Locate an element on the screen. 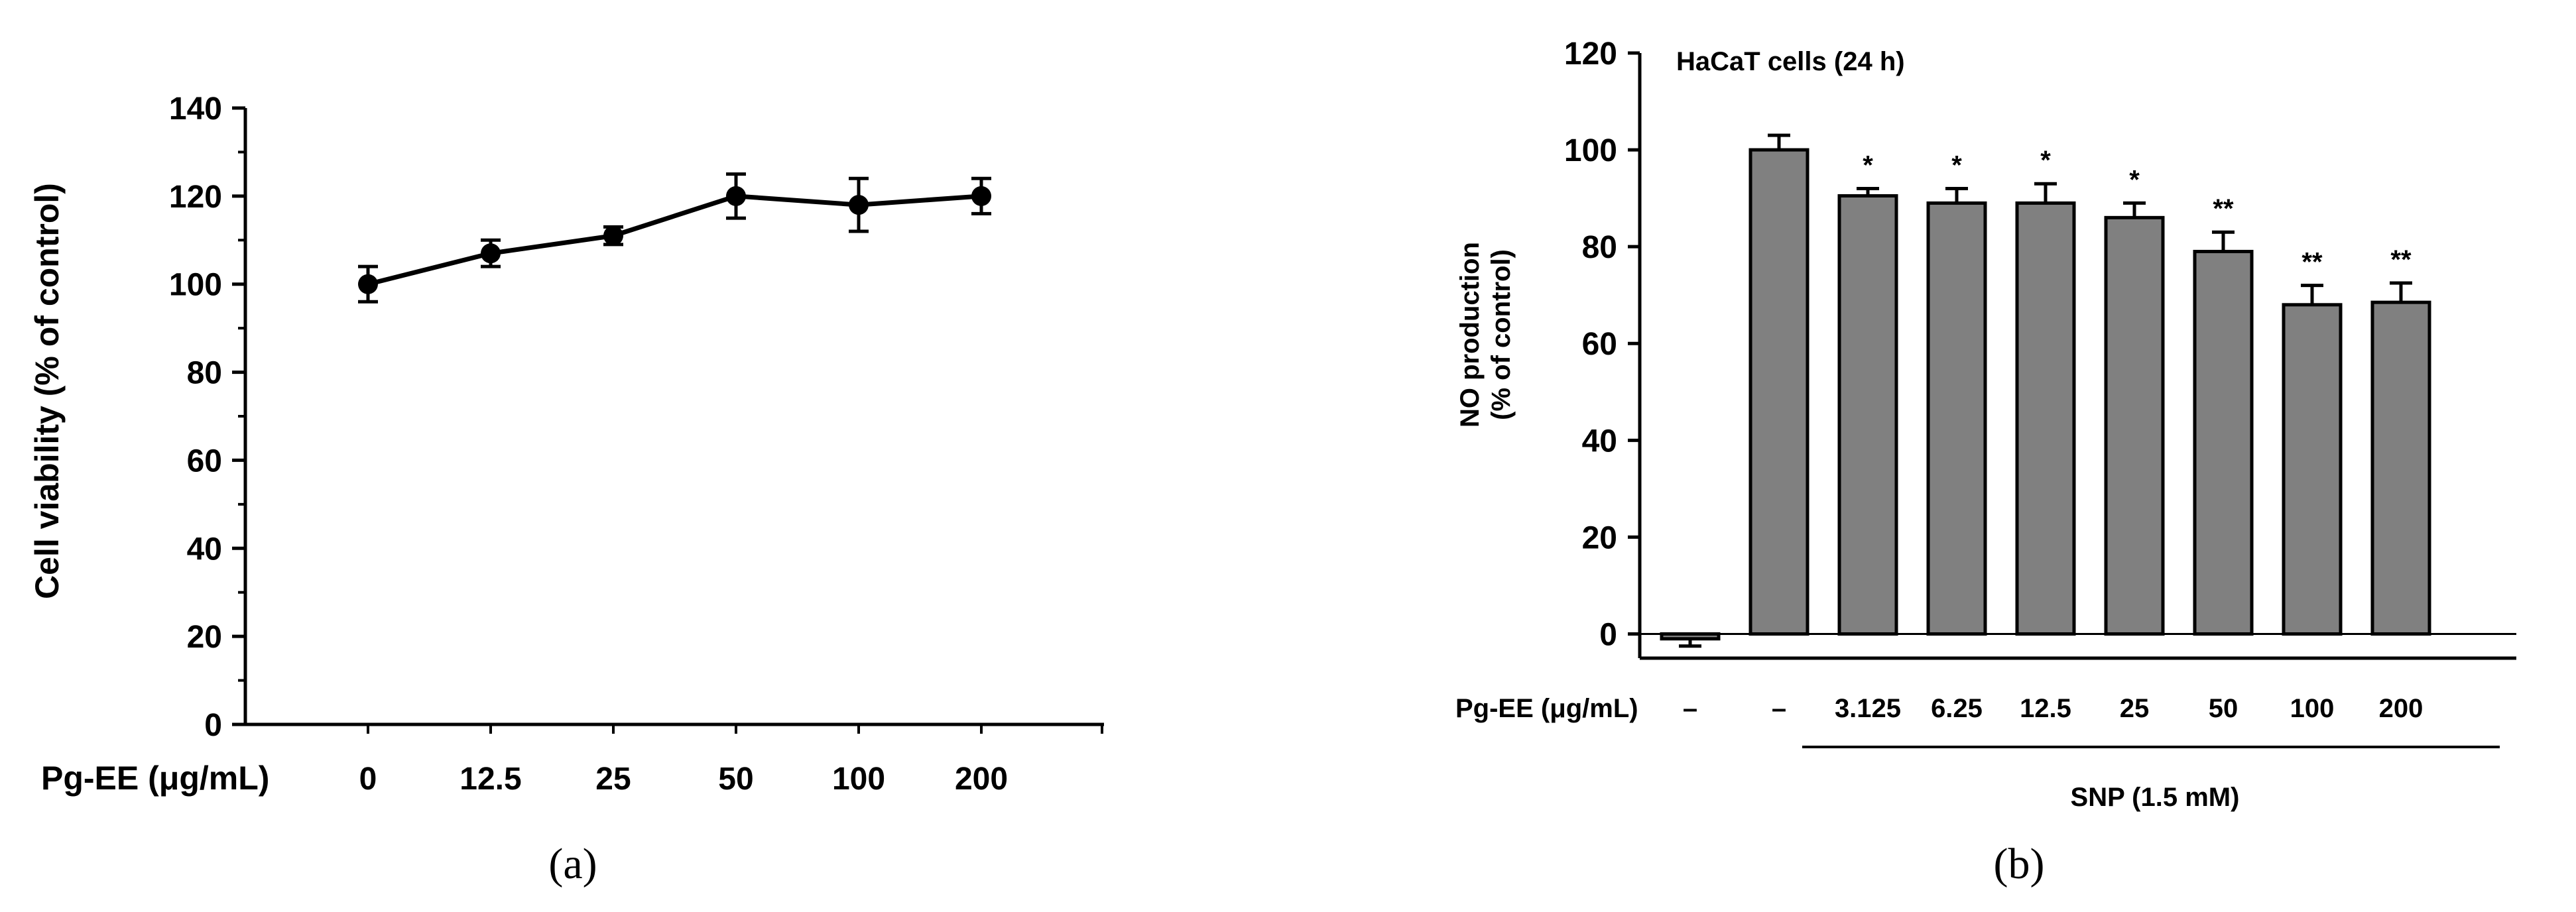  panel-b-x-tick-label: 200 is located at coordinates (2401, 708).